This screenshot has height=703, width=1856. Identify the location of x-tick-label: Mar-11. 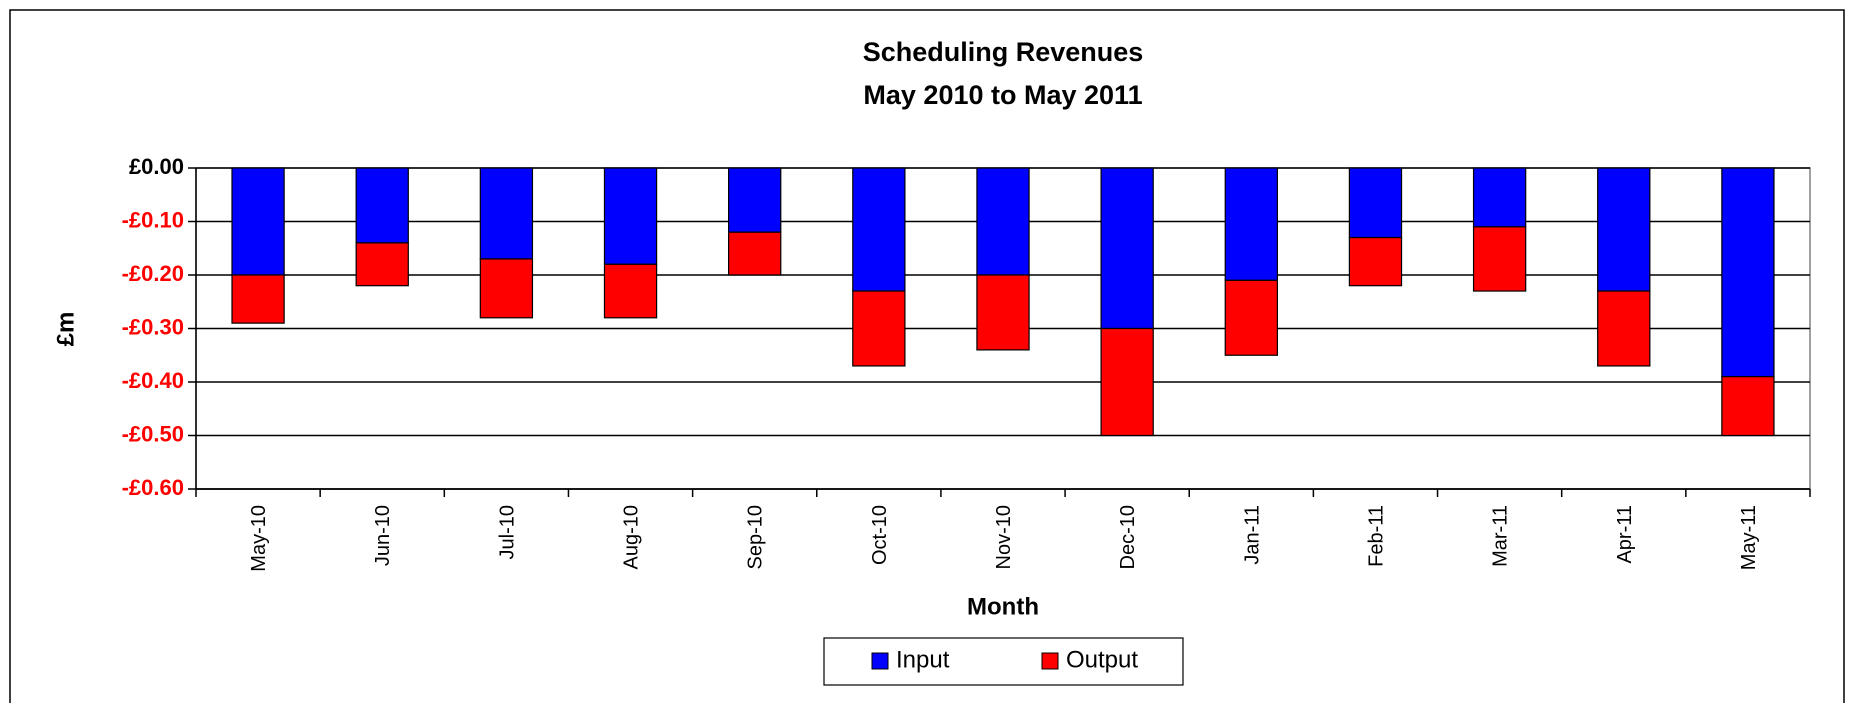
(1501, 536).